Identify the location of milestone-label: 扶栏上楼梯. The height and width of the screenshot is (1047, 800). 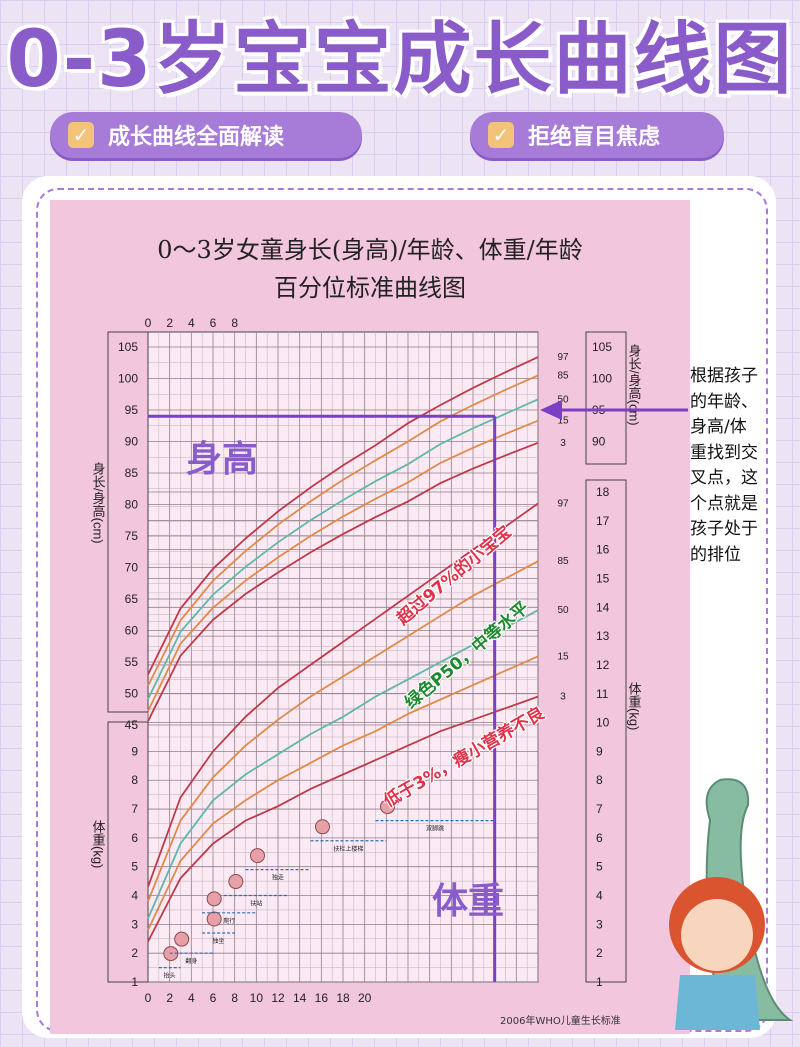
(348, 849).